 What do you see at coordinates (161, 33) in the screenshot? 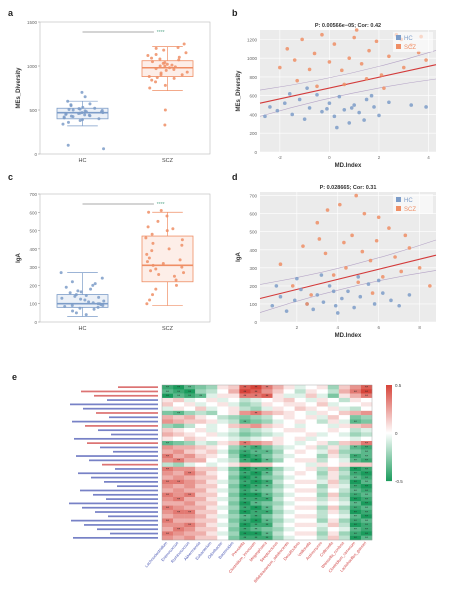
I see `significance-stars: ****` at bounding box center [161, 33].